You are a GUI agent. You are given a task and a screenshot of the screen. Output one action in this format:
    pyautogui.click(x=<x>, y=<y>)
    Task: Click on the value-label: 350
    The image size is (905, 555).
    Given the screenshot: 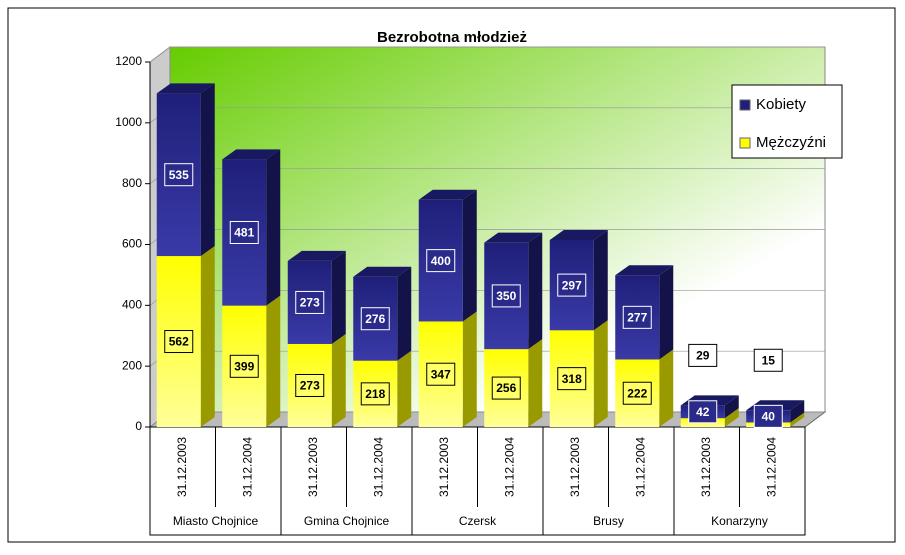 What is the action you would take?
    pyautogui.click(x=506, y=296)
    